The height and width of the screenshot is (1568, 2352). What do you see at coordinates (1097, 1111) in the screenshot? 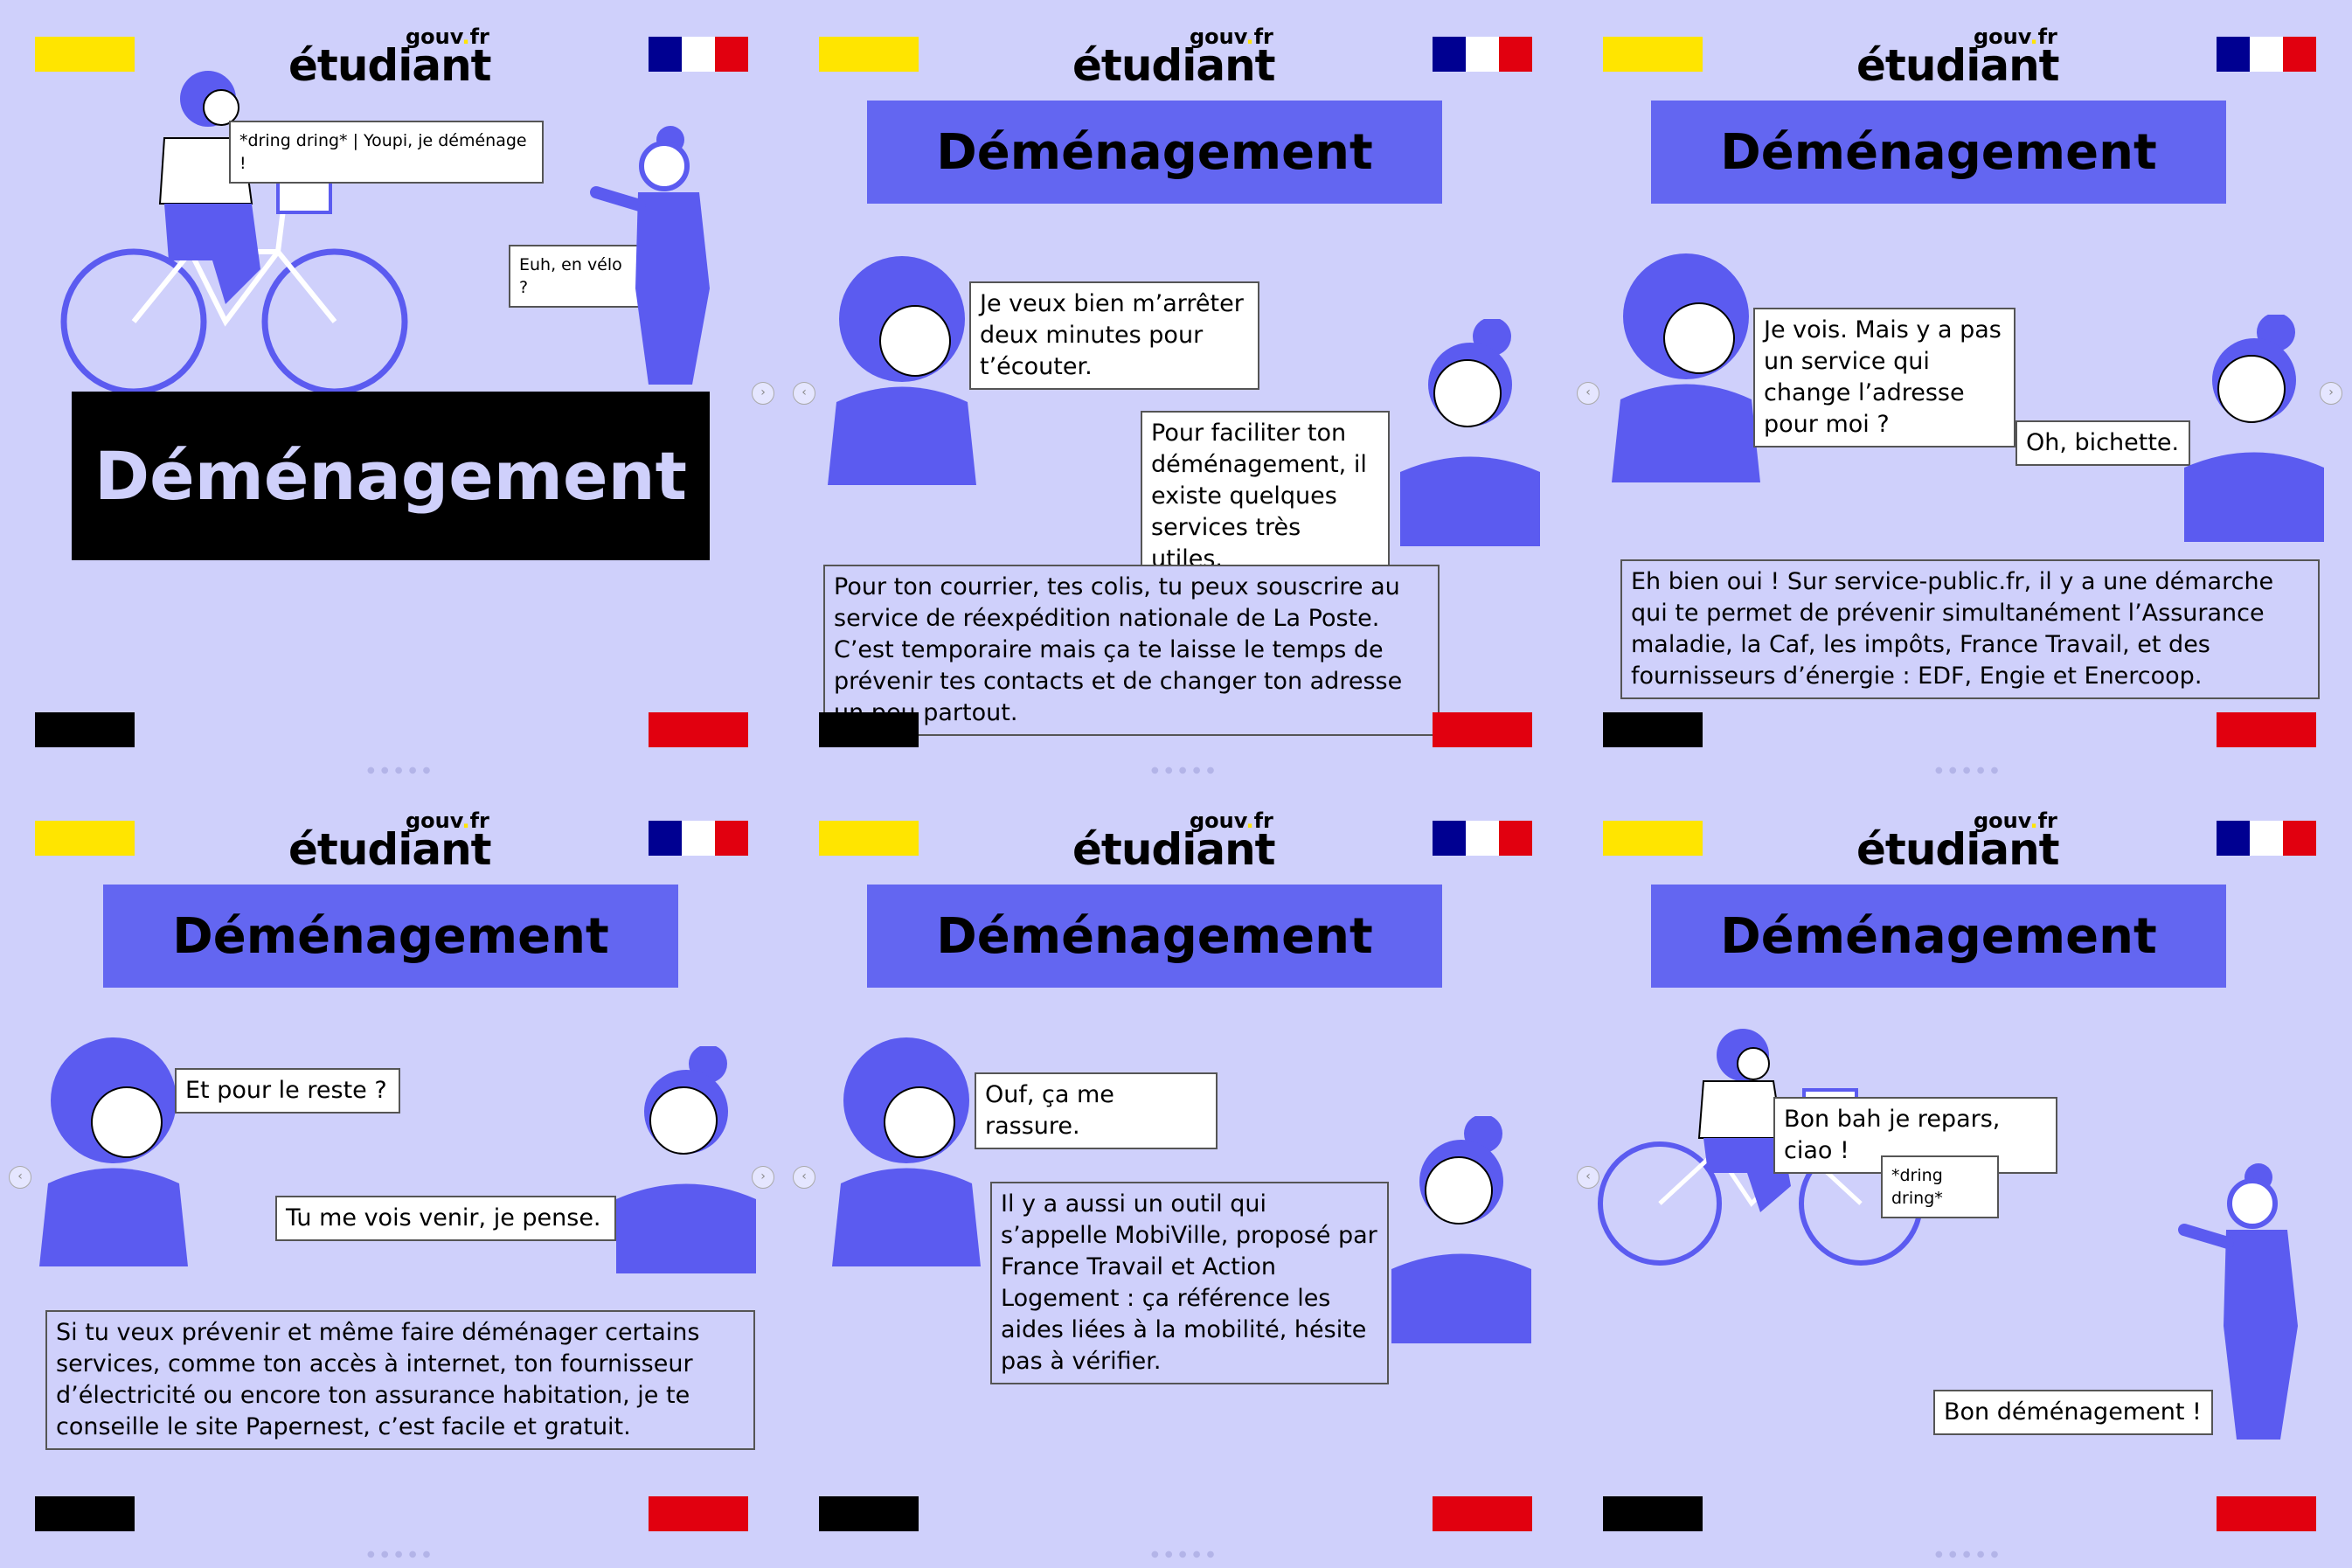
I see `speech-bubble: Ouf, ça me rassure.` at bounding box center [1097, 1111].